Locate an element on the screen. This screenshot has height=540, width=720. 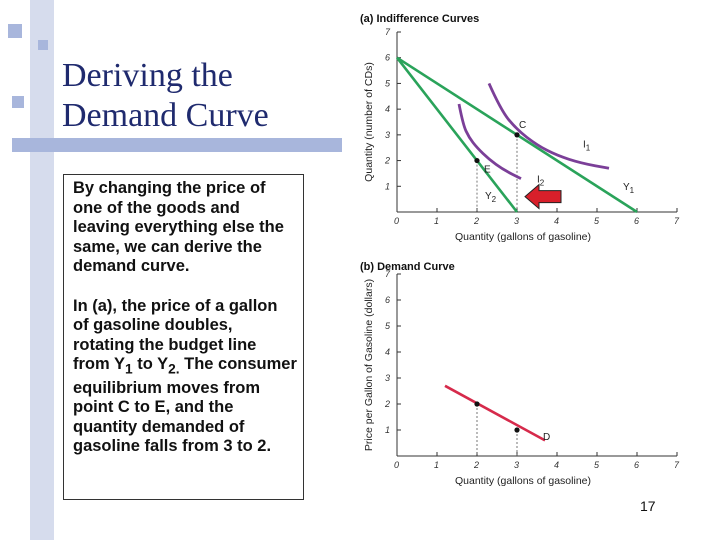
budget-line-y2 is located at coordinates (457, 134).